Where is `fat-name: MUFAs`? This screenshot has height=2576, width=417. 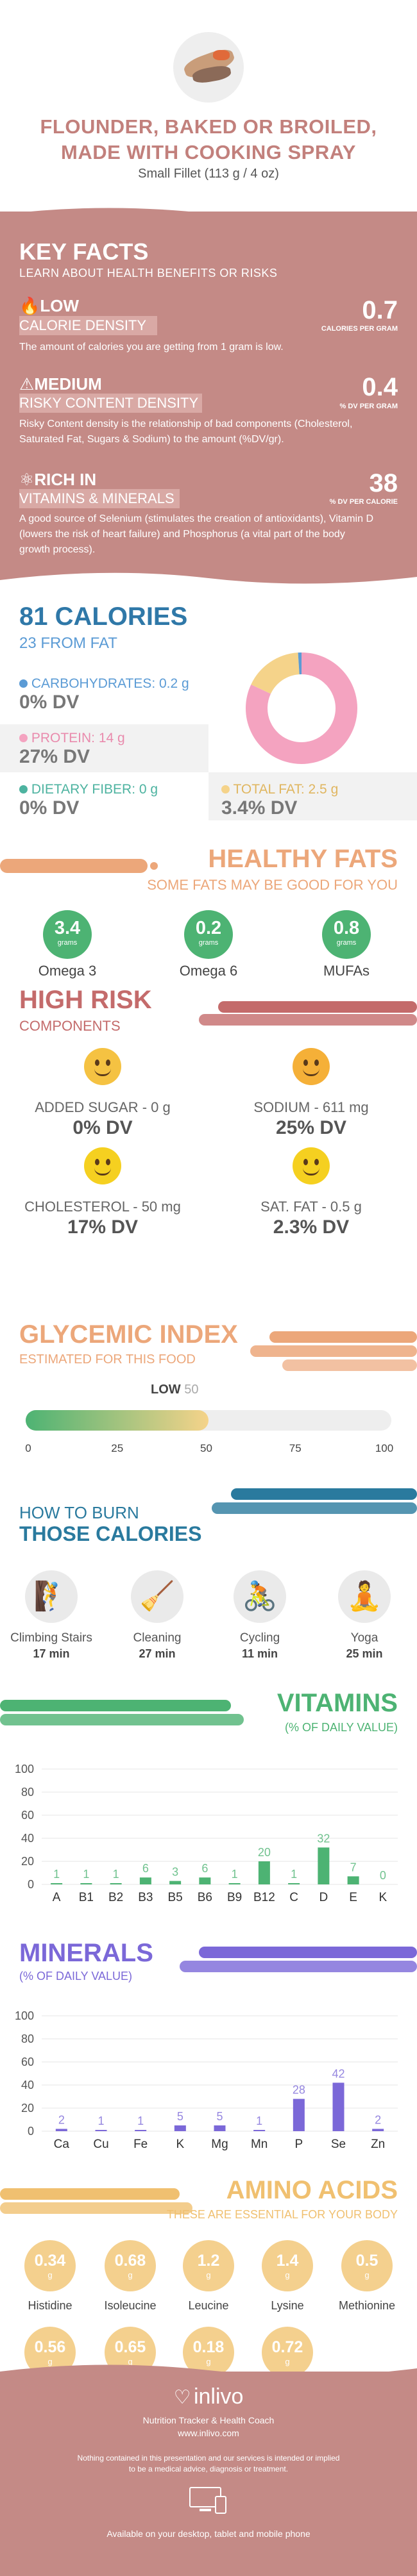
fat-name: MUFAs is located at coordinates (347, 971).